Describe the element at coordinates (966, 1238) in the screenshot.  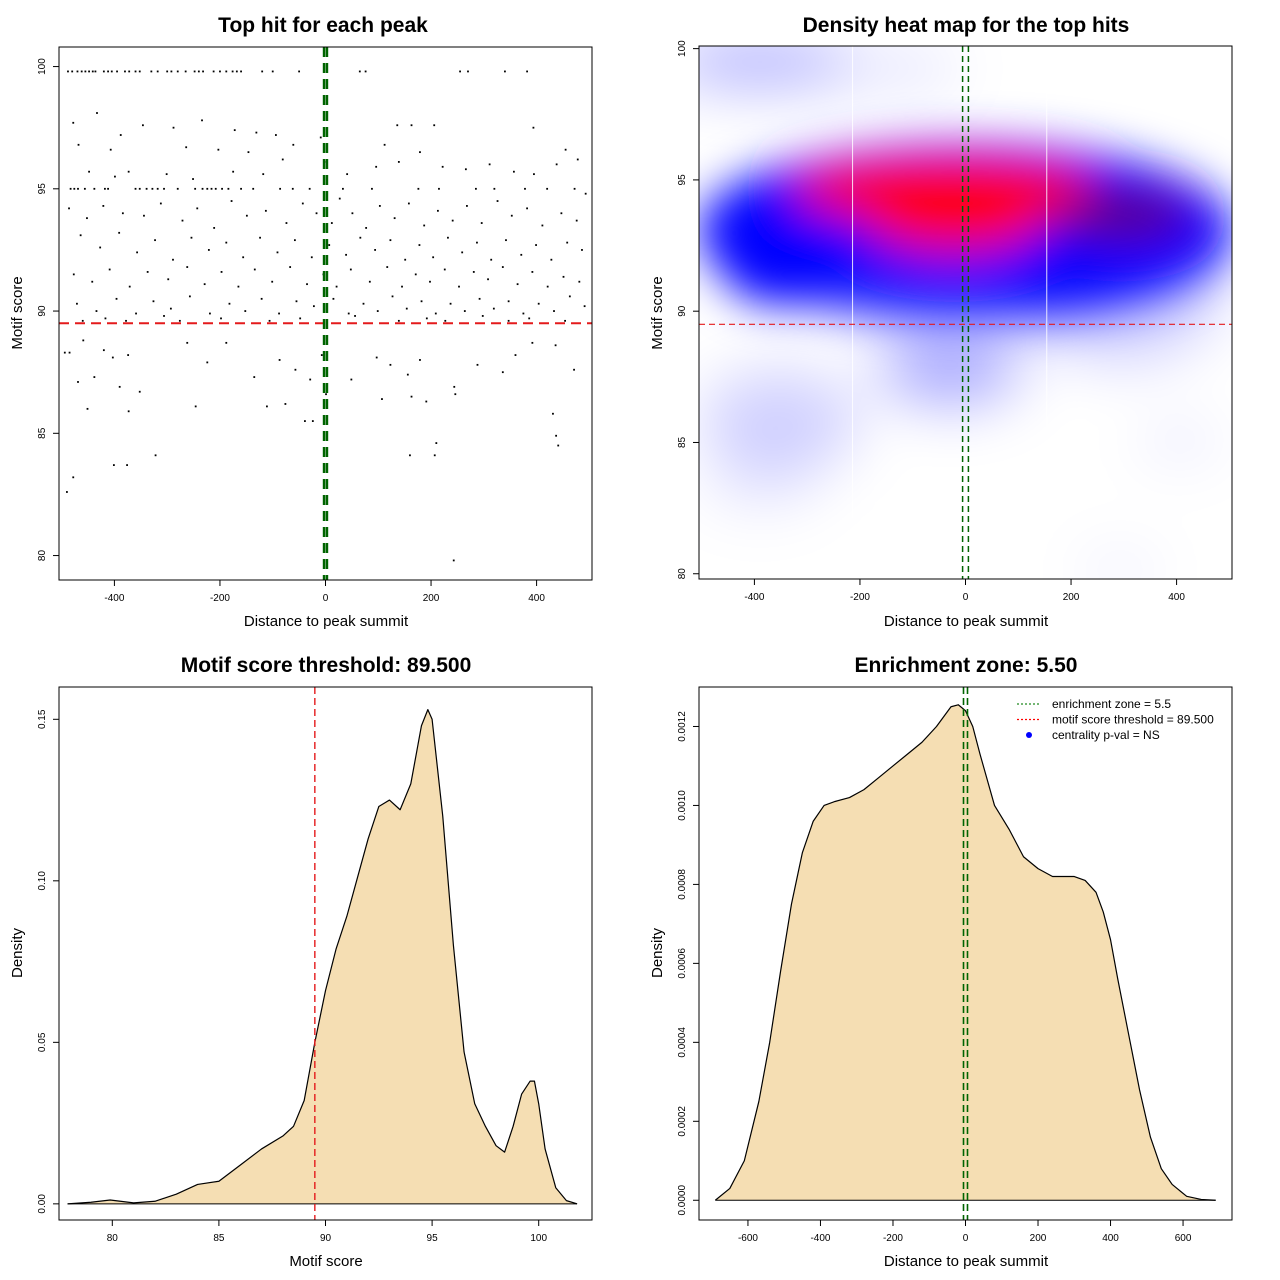
I see `distance-density-x-tick-label: 0` at that location.